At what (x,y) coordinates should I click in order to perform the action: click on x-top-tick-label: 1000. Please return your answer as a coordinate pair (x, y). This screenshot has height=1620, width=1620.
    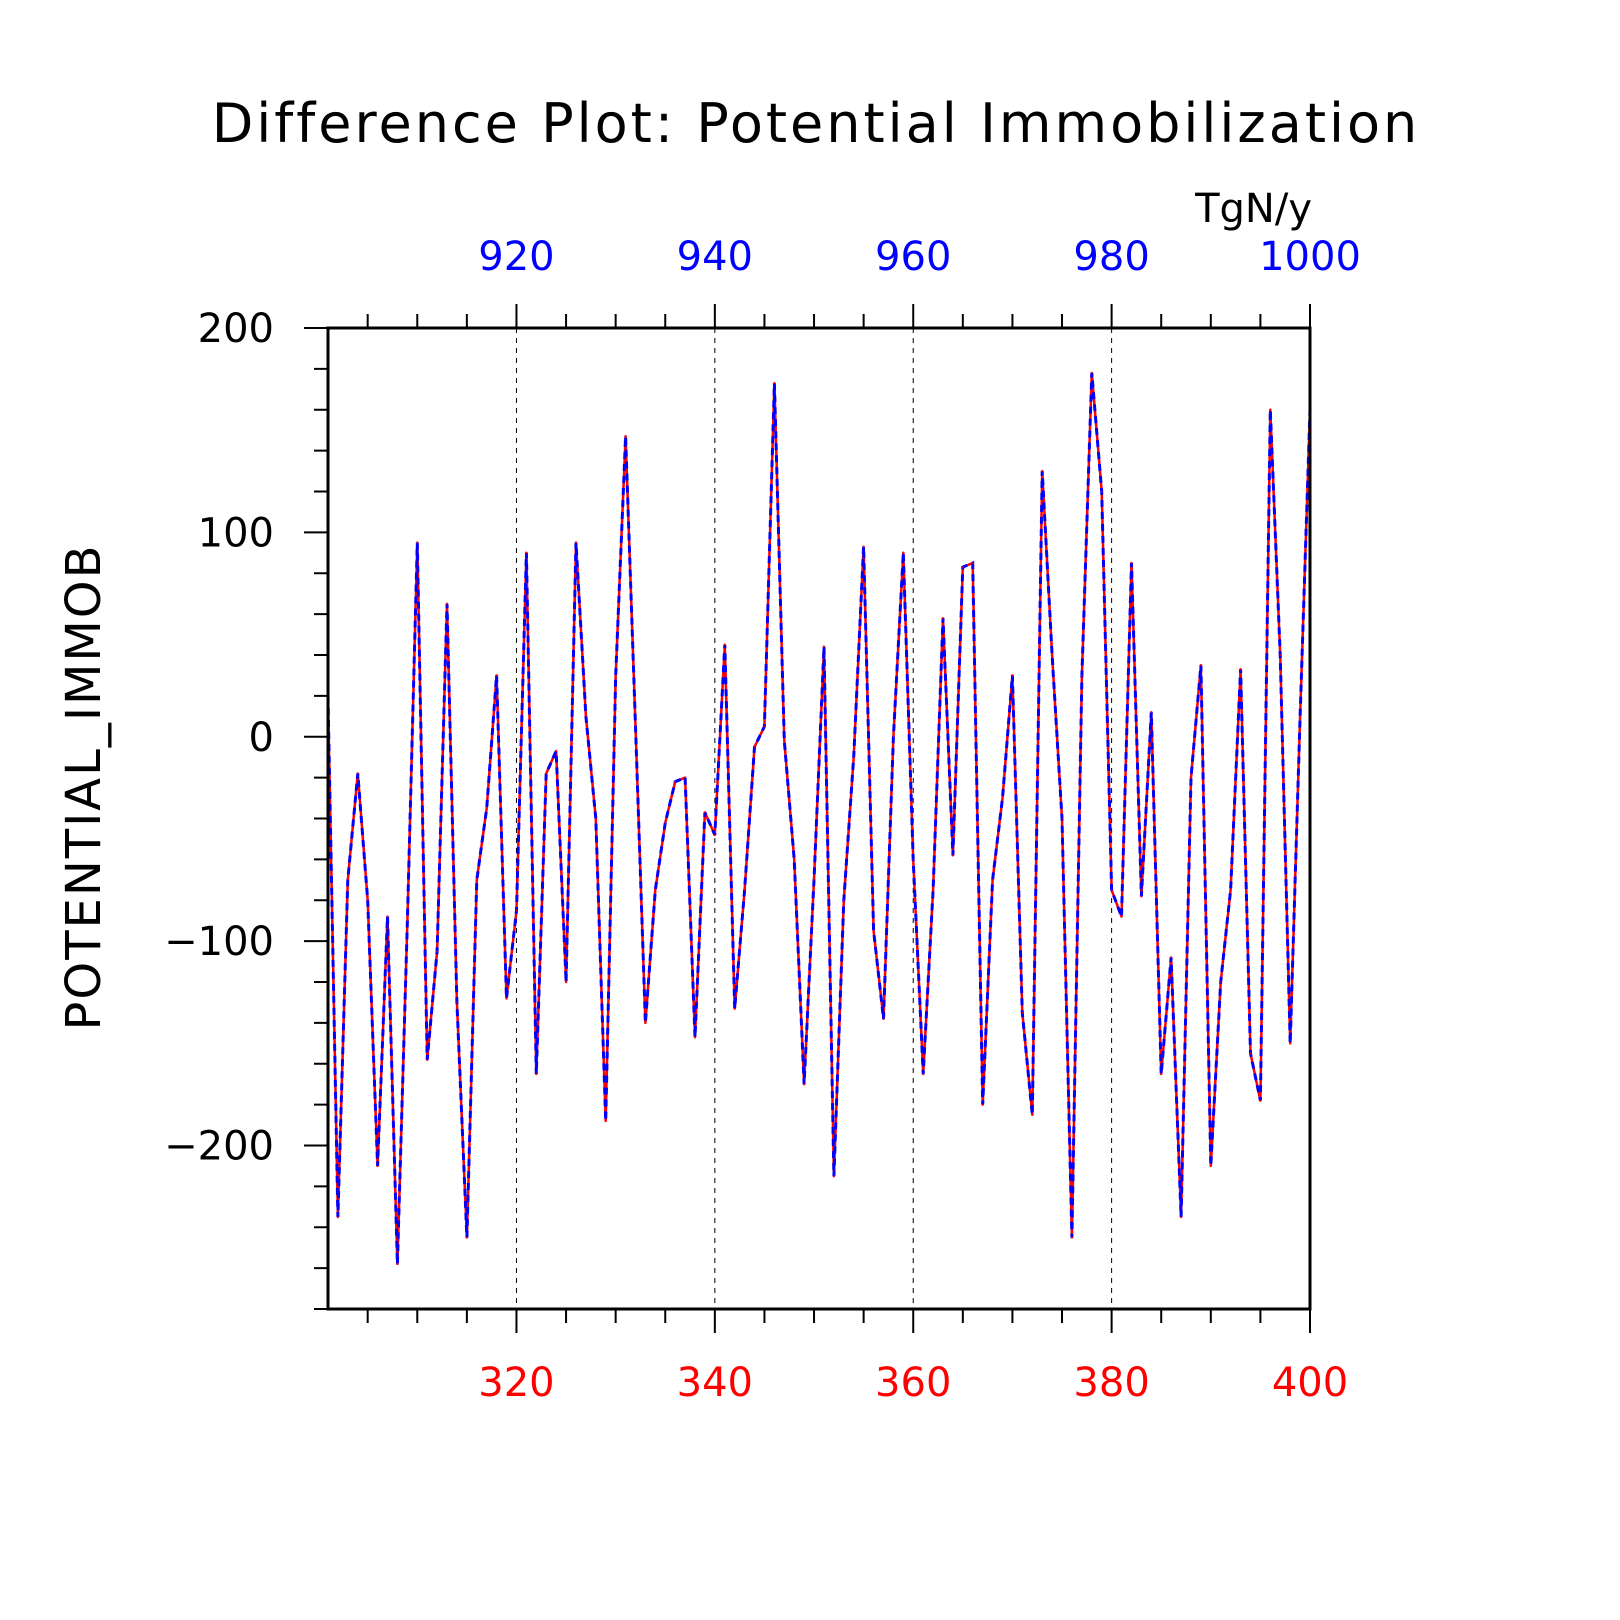
    Looking at the image, I should click on (1310, 257).